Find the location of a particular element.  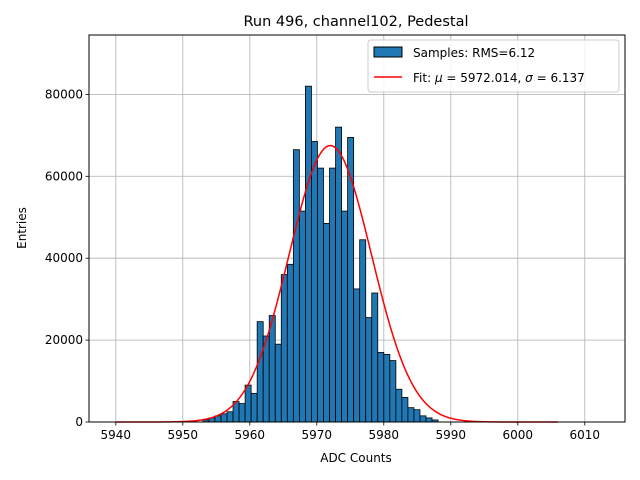

legend-fit-label: Fit: μ = 5972.014, σ = 6.137 is located at coordinates (499, 78).